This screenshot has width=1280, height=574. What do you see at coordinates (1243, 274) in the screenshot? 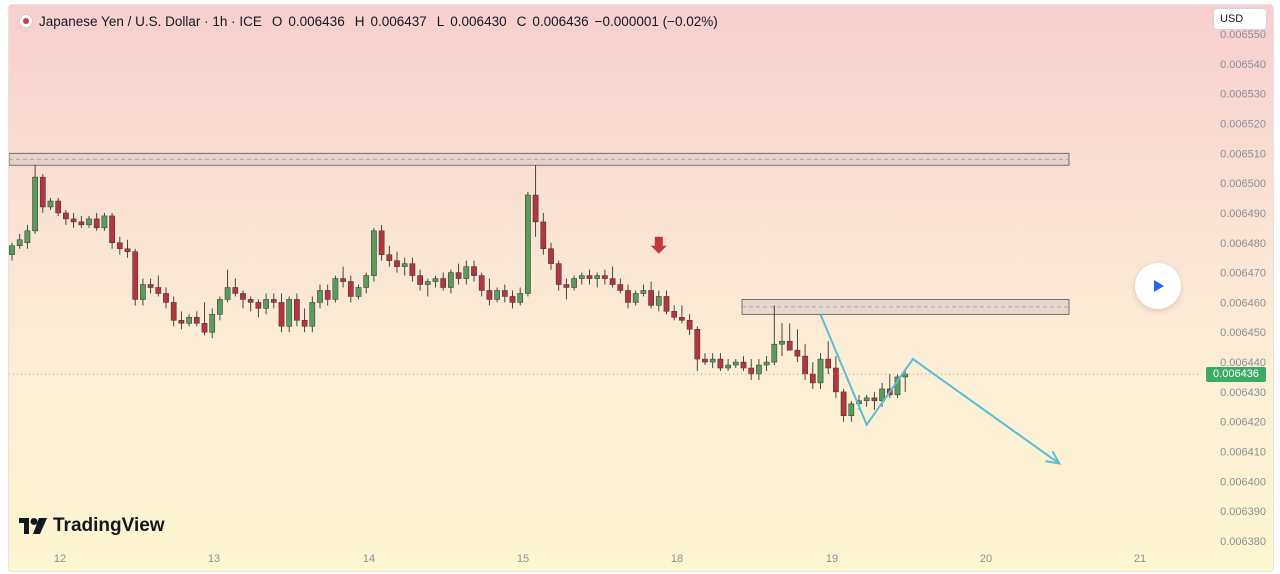
I see `y-tick-label: 0.006470` at bounding box center [1243, 274].